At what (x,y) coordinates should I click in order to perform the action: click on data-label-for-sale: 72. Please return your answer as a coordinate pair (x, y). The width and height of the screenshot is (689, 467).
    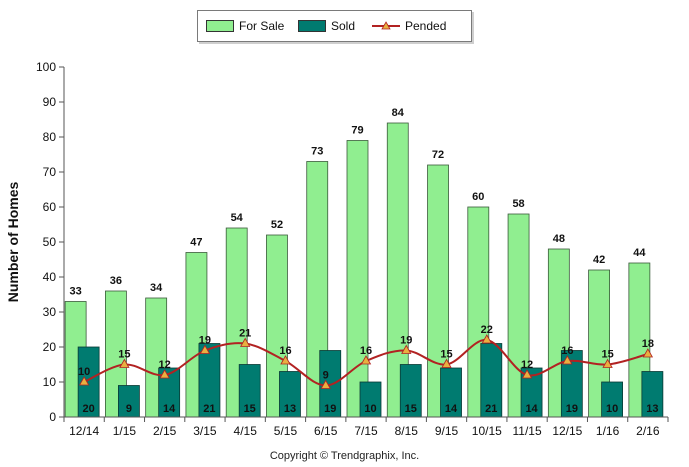
    Looking at the image, I should click on (438, 155).